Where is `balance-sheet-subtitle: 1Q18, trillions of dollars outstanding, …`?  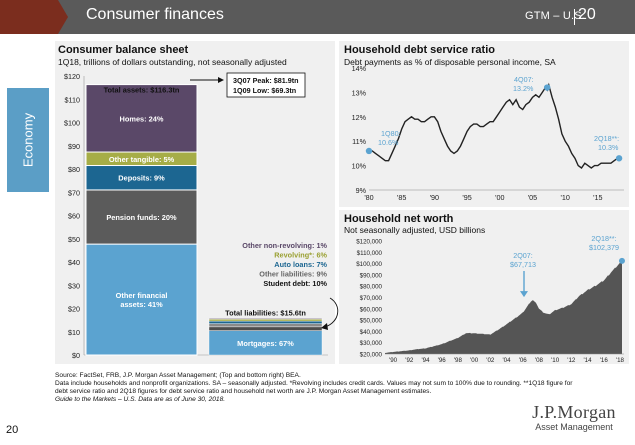
balance-sheet-subtitle: 1Q18, trillions of dollars outstanding, … is located at coordinates (172, 62).